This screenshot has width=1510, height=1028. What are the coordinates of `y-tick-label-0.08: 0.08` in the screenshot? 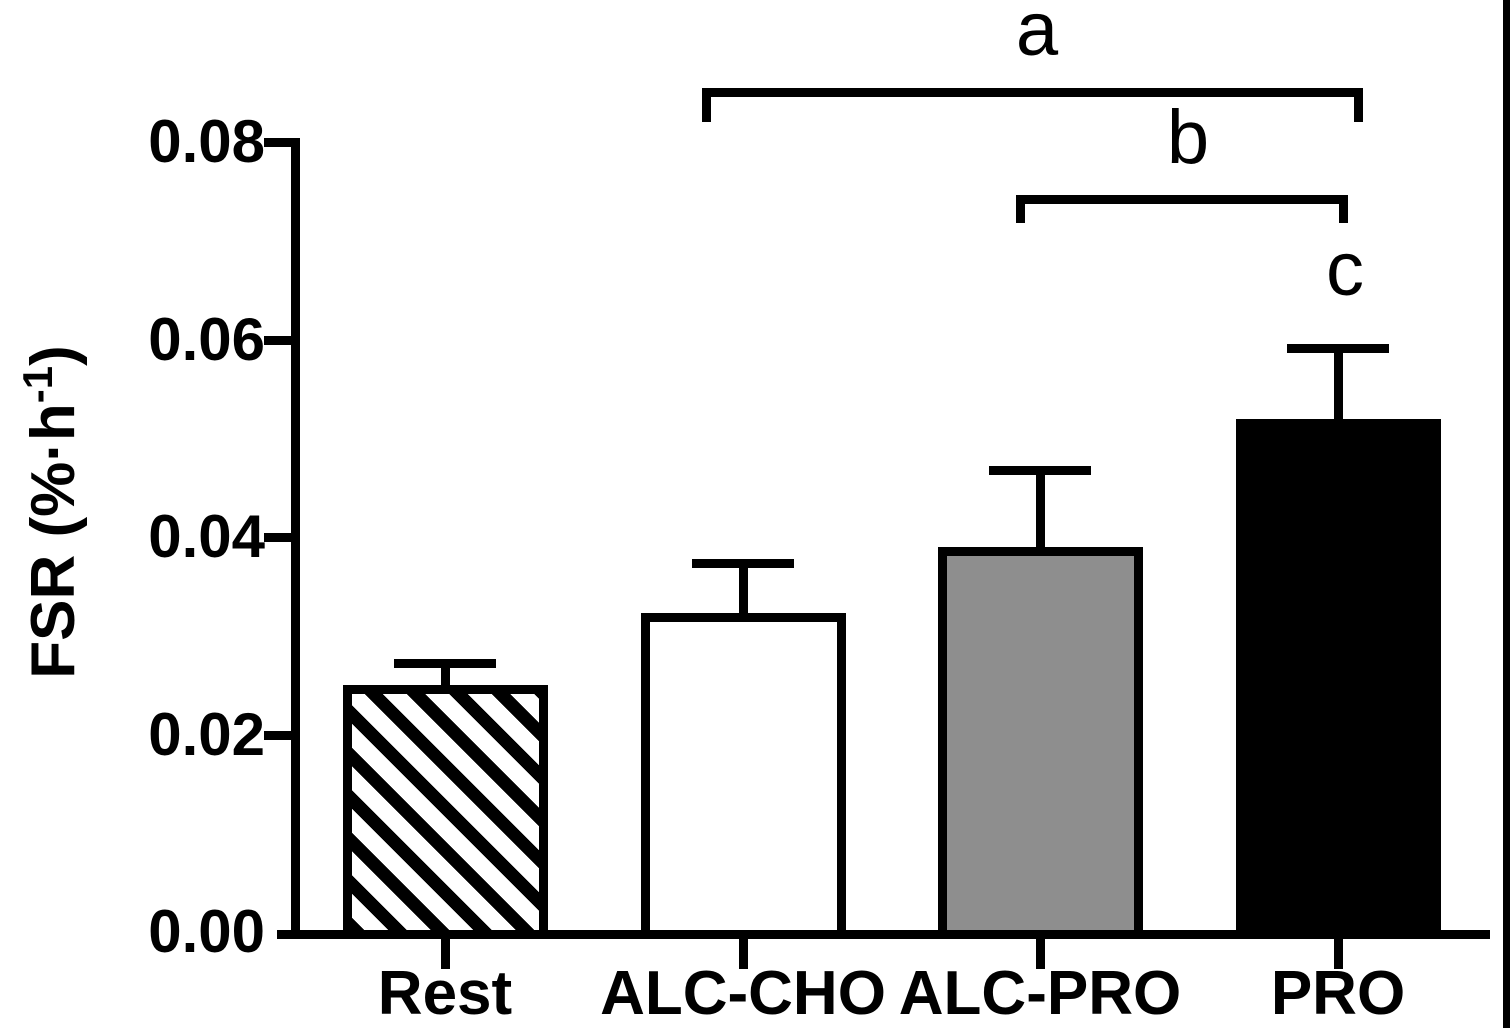 It's located at (206, 141).